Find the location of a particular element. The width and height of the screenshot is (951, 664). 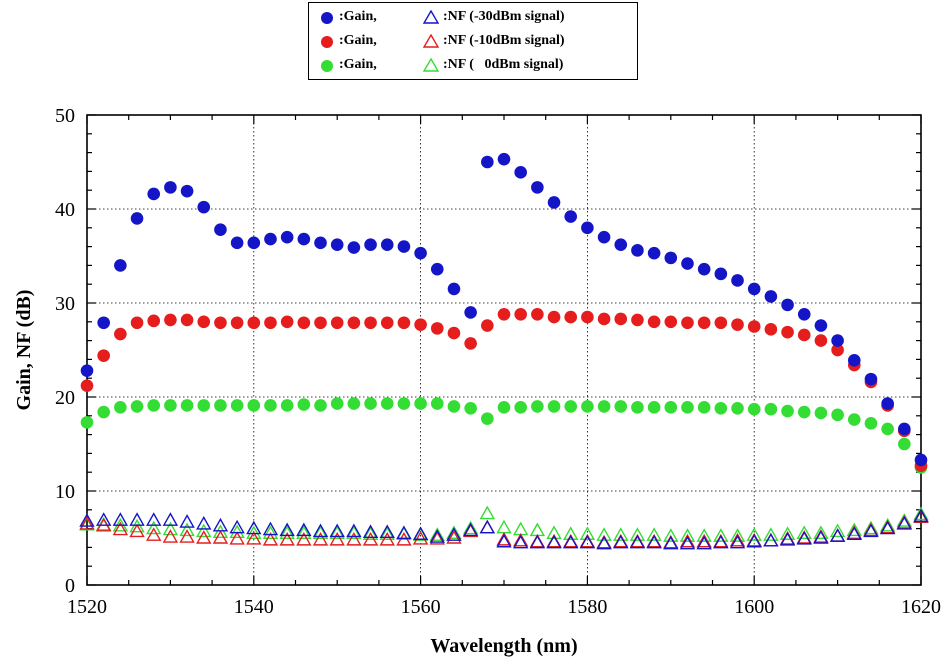

x-tick-label: 1580 is located at coordinates (587, 607).